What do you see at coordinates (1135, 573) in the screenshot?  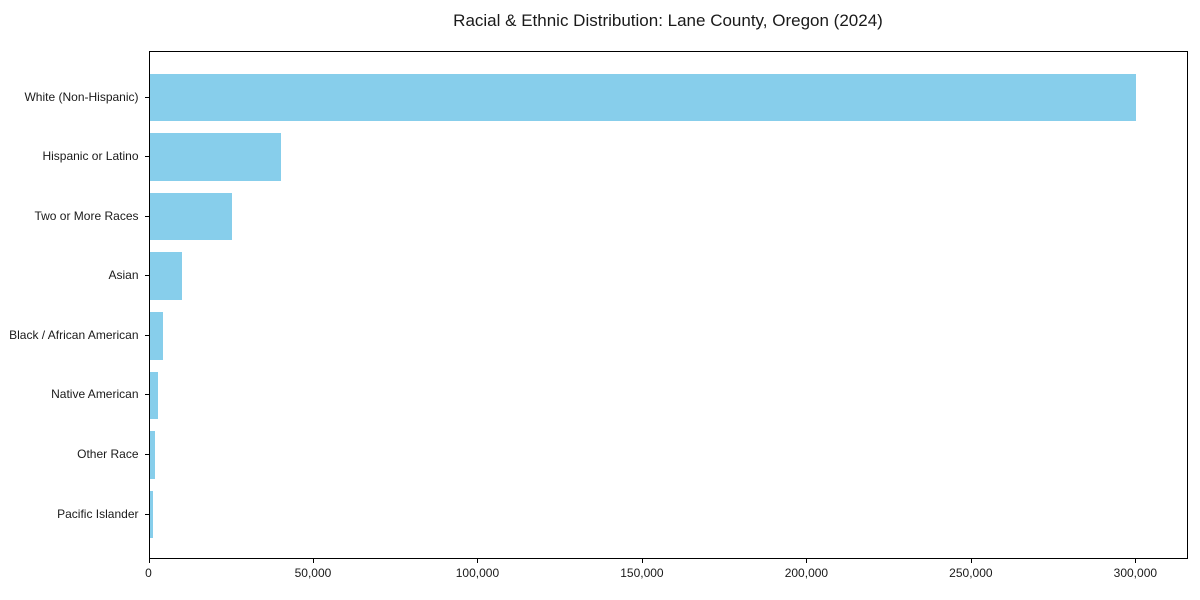 I see `x-tick-label: 300,000` at bounding box center [1135, 573].